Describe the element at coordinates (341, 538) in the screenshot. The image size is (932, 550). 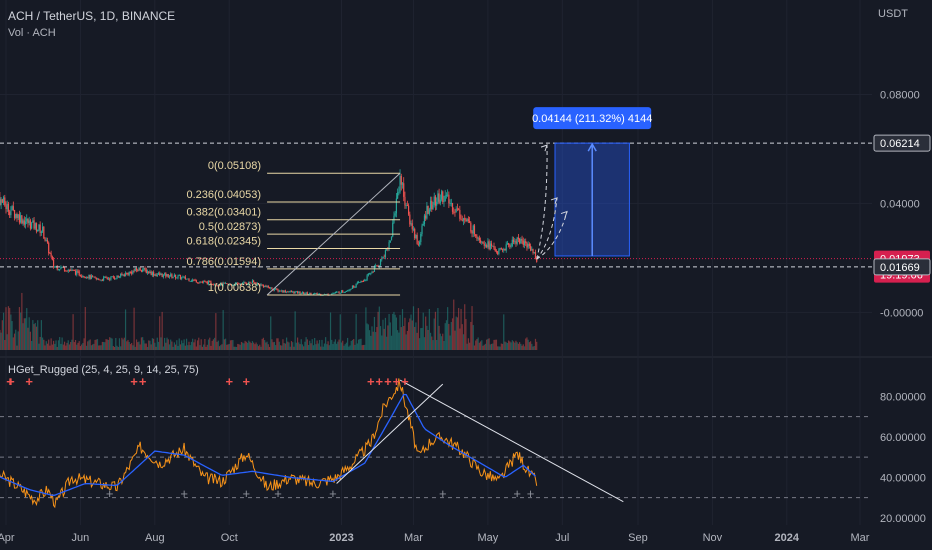
I see `time-tick-label: 2023` at that location.